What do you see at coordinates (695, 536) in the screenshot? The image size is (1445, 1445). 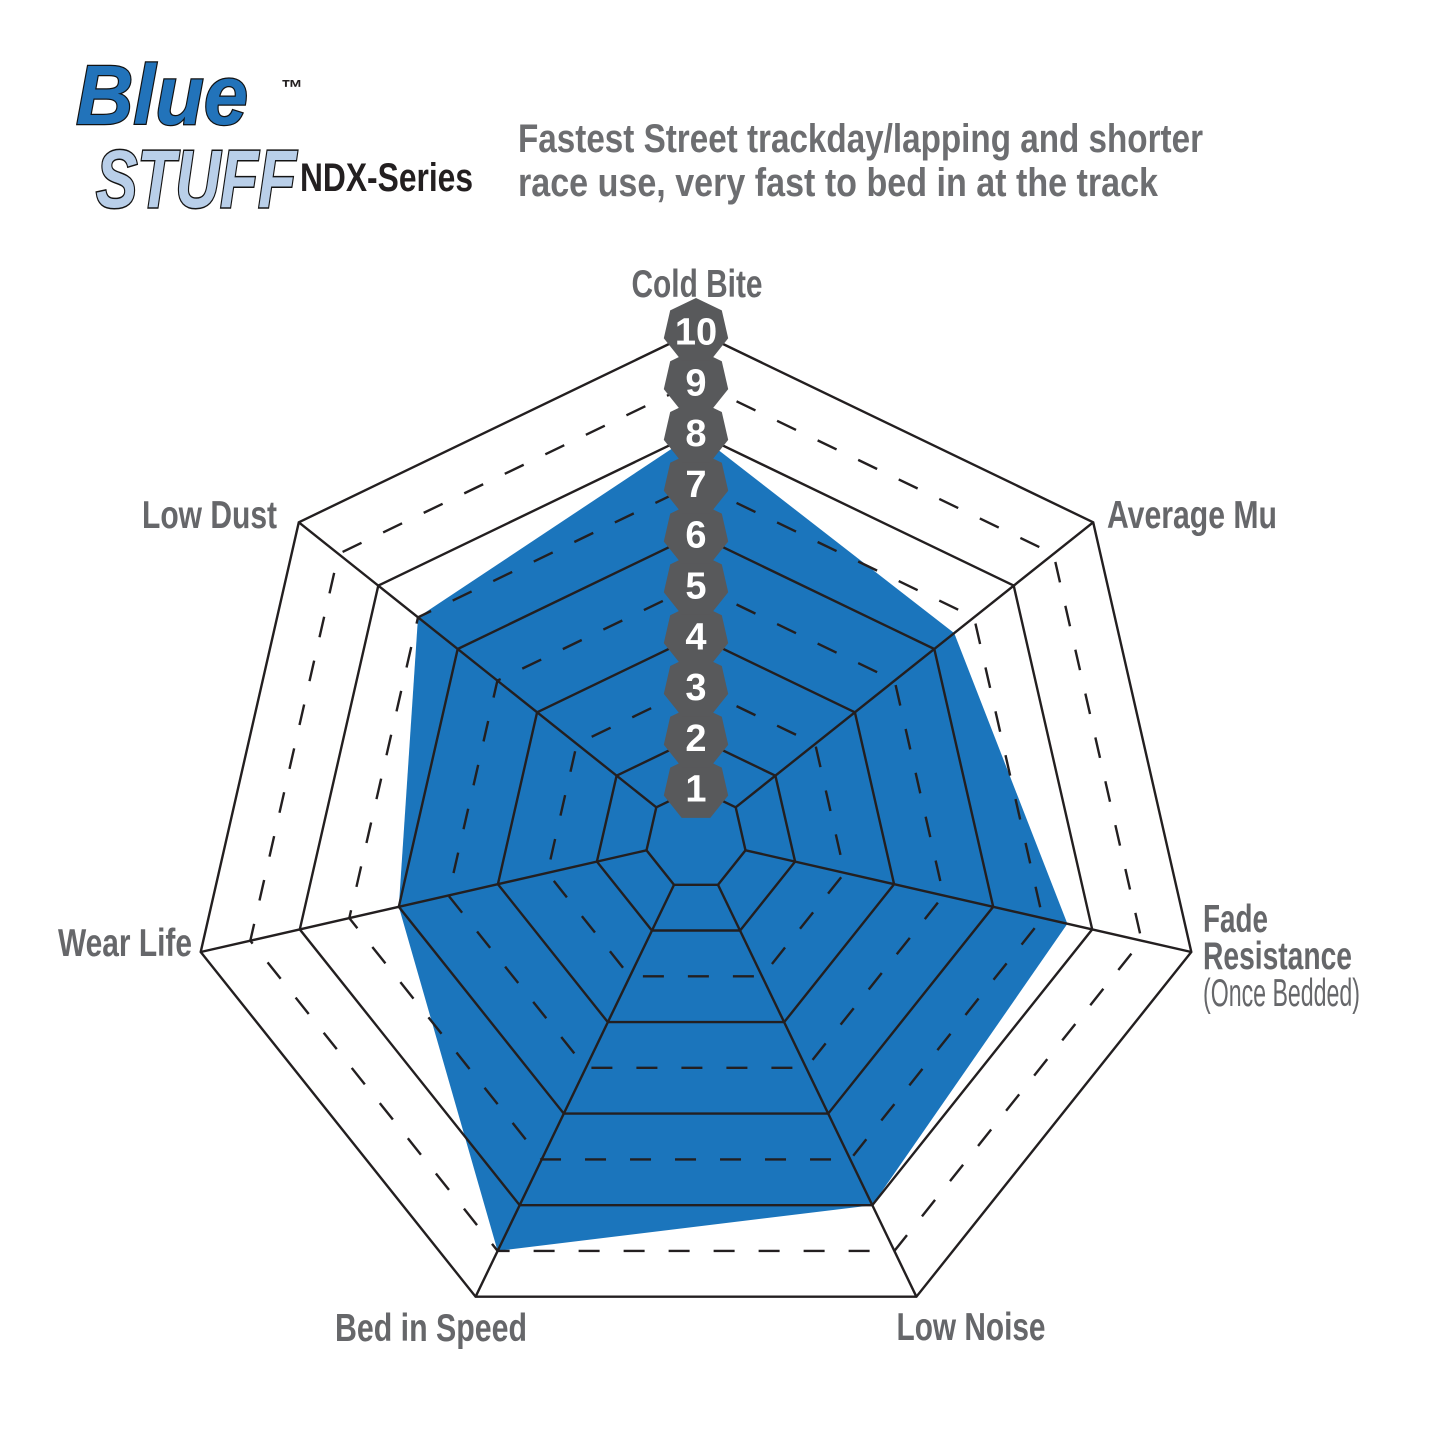 I see `scale-badge-number: 6` at bounding box center [695, 536].